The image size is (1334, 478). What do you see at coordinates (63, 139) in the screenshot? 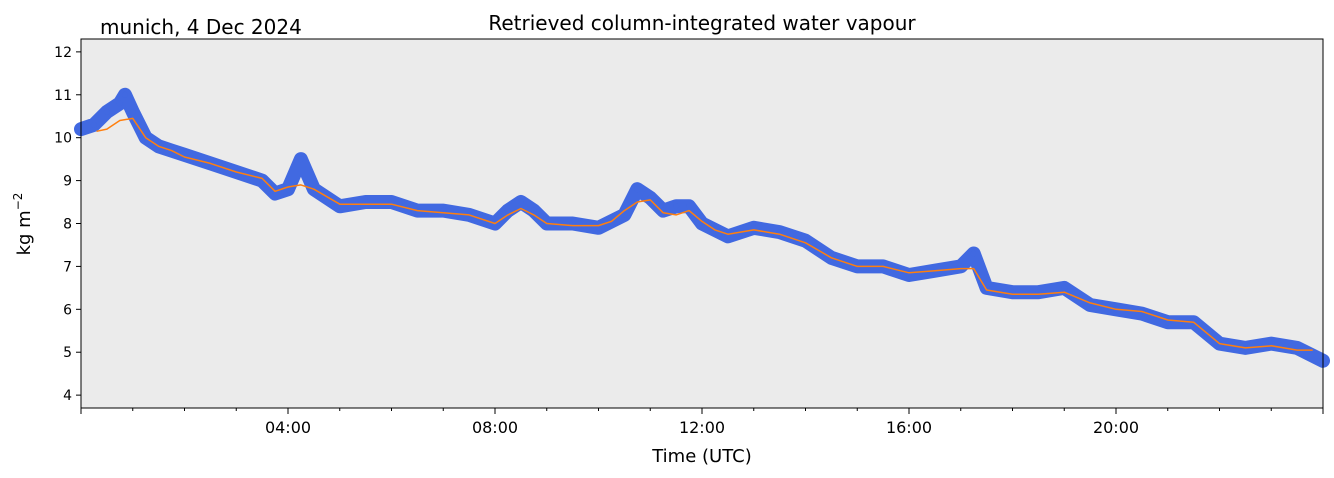
I see `y-tick-label: 10` at bounding box center [63, 139].